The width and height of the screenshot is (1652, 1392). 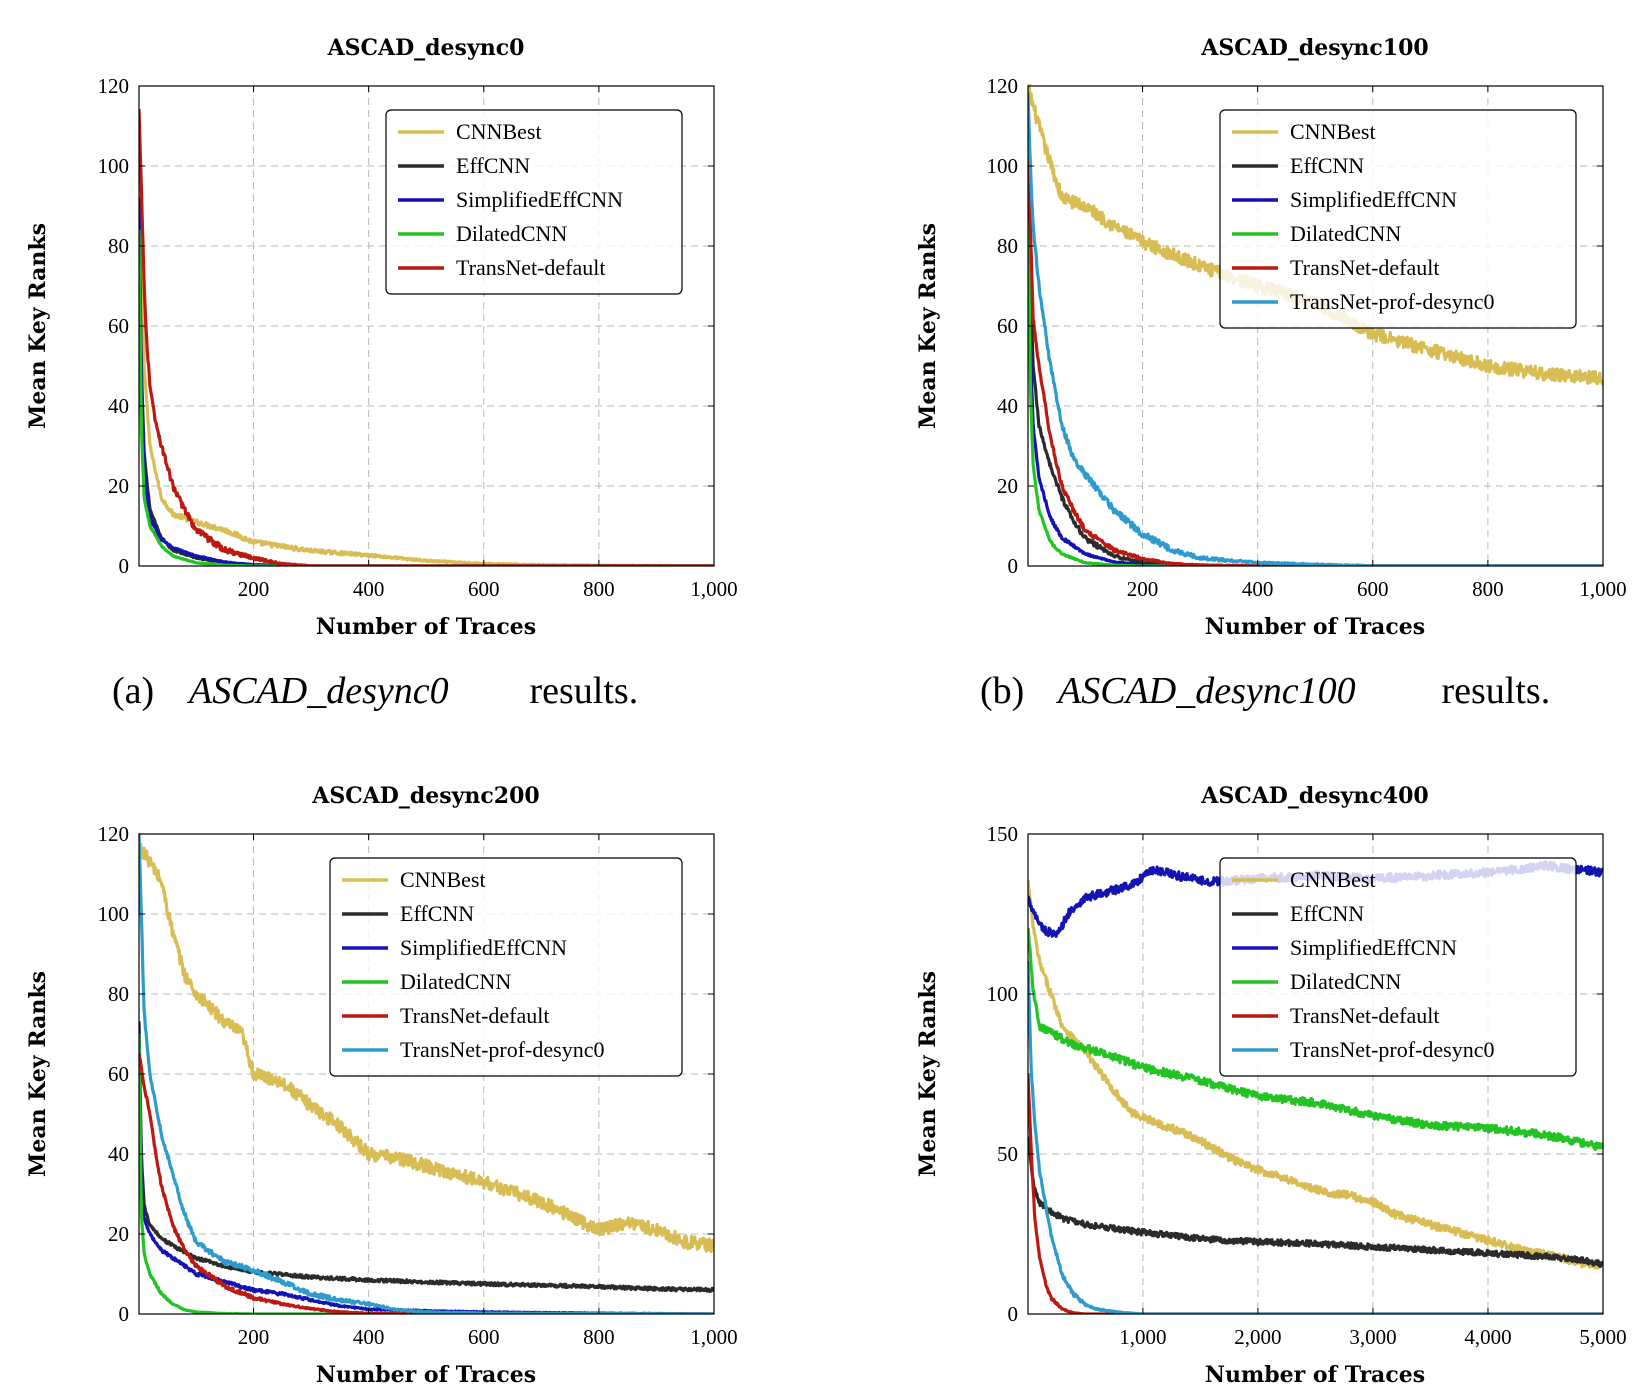 I want to click on caption-b-name: ASCAD_desync100, so click(x=1205, y=691).